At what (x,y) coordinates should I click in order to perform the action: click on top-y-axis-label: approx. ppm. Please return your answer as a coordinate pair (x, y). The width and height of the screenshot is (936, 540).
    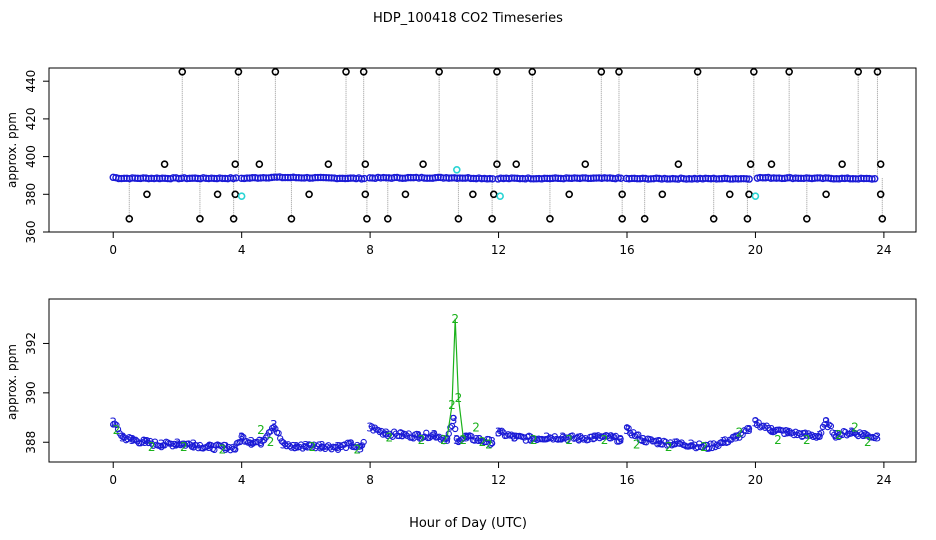
    Looking at the image, I should click on (12, 150).